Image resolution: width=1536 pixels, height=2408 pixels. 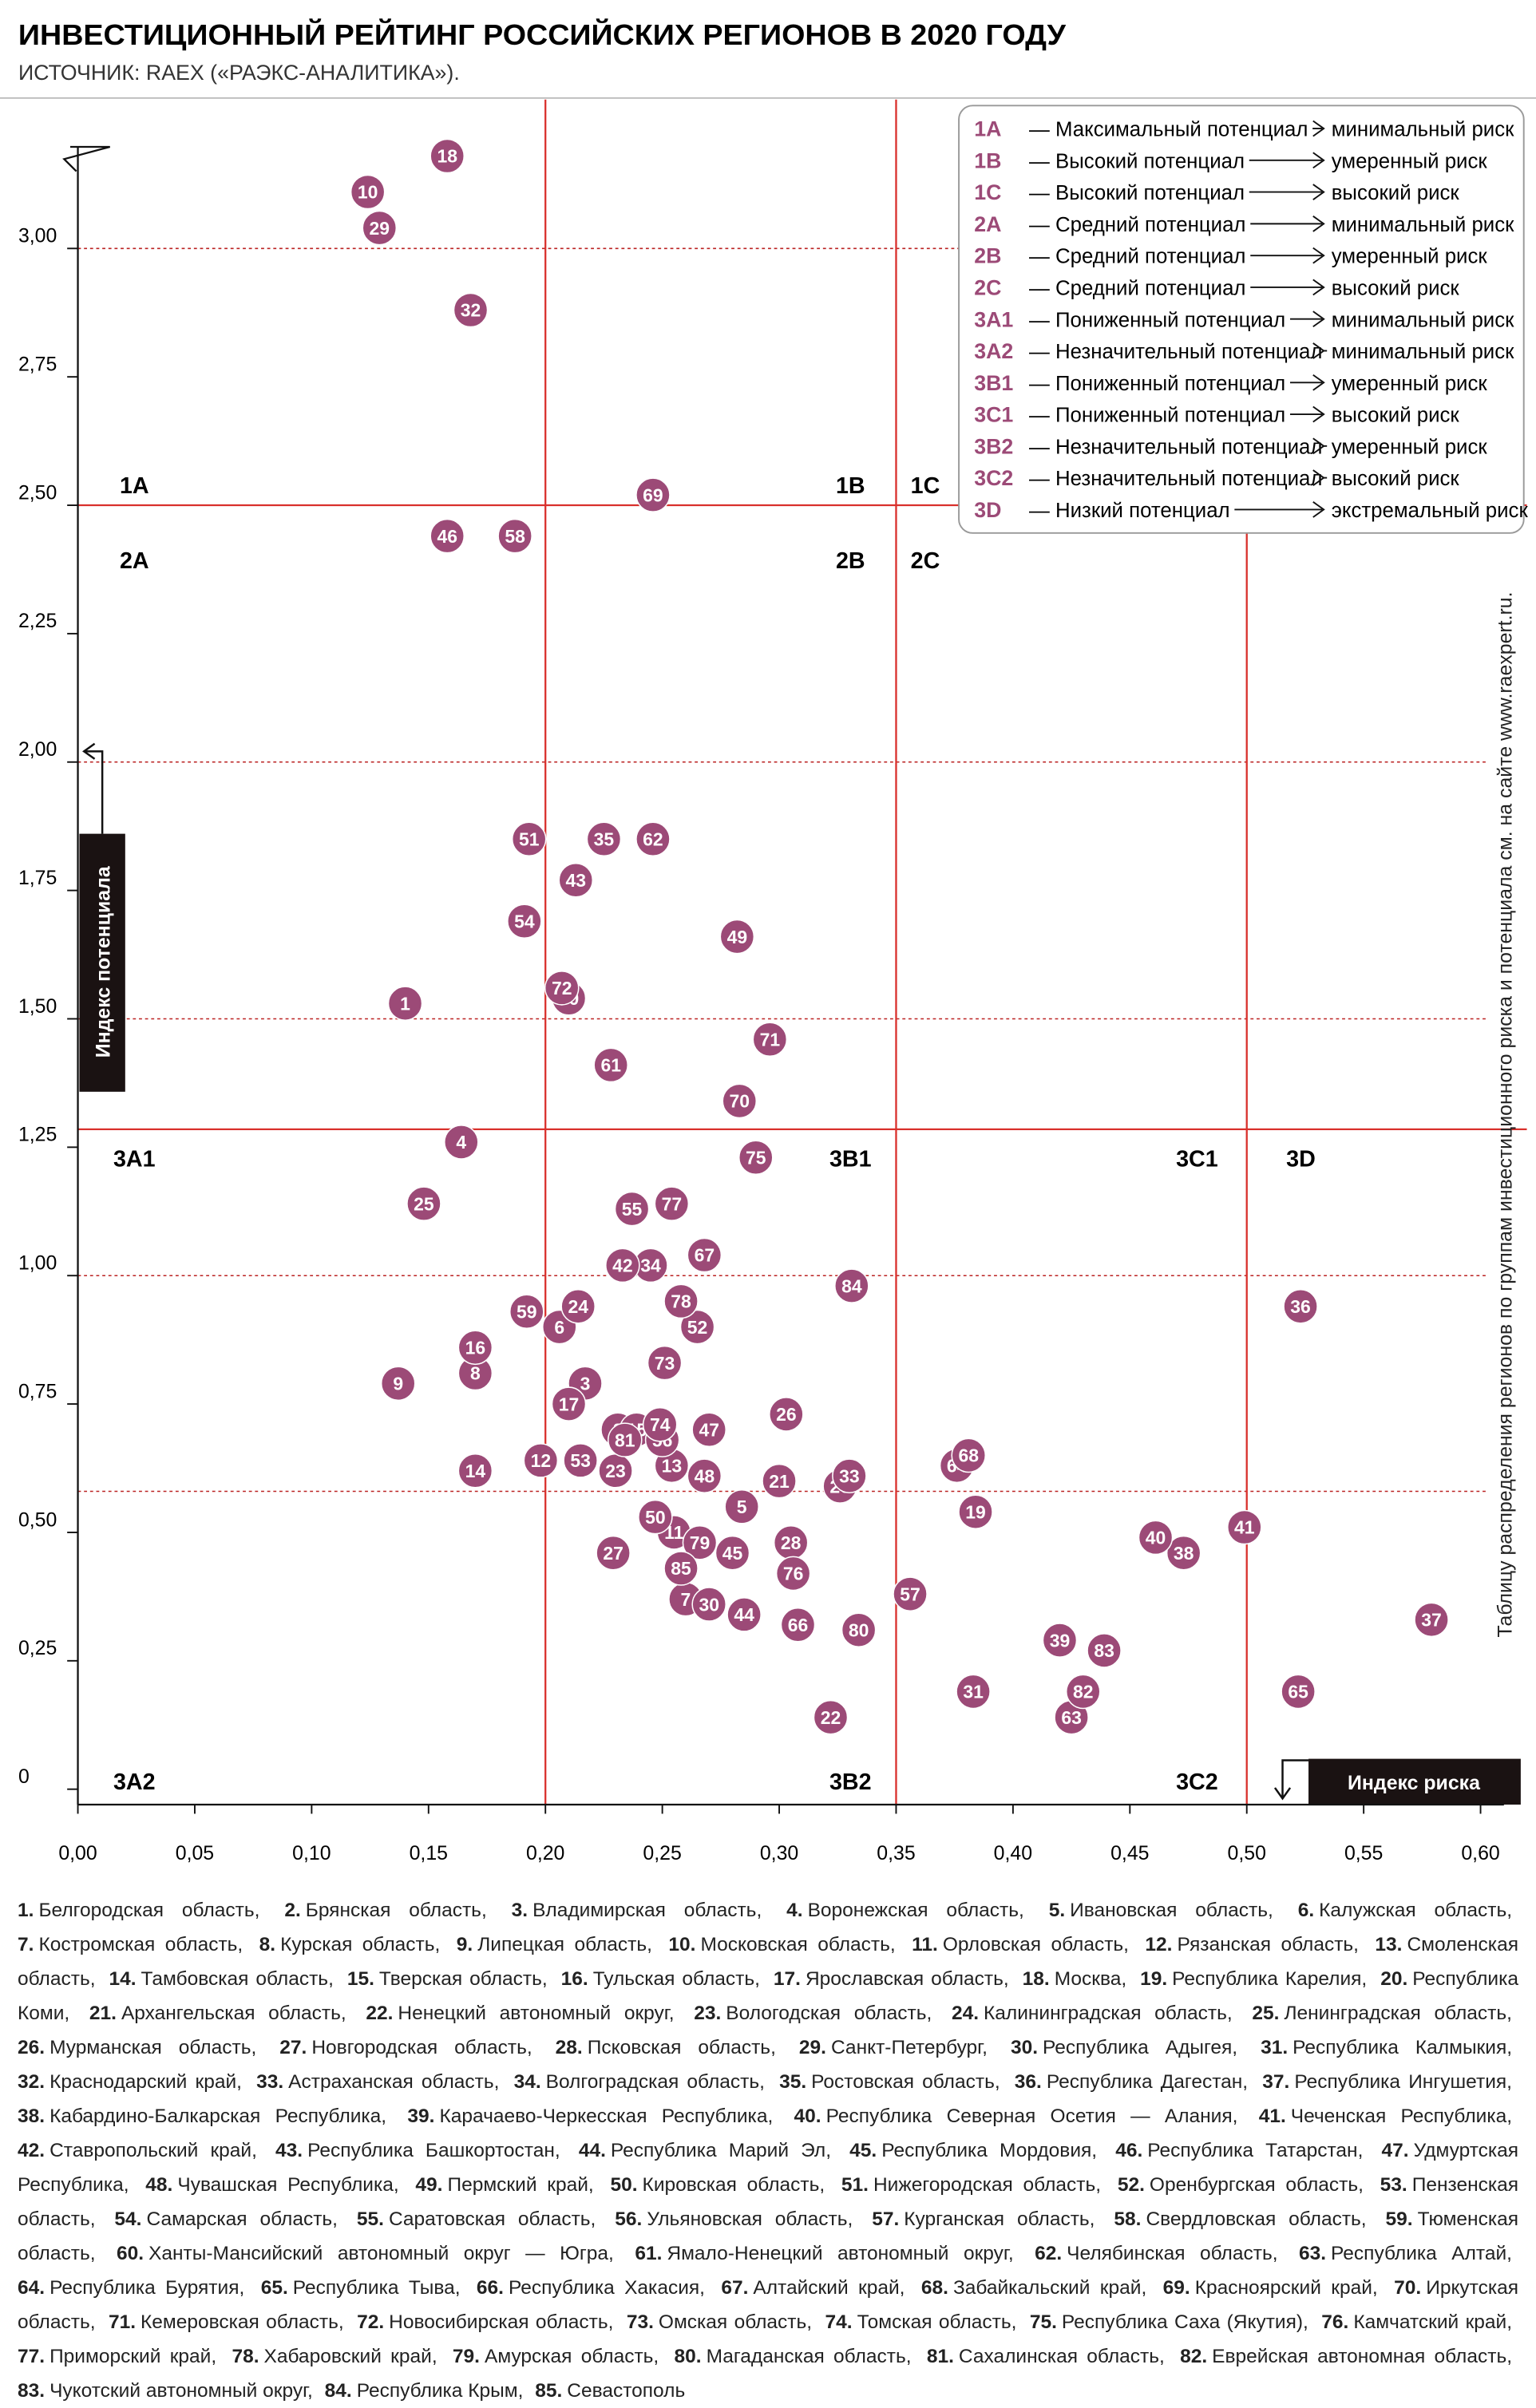 What do you see at coordinates (792, 1542) in the screenshot?
I see `point-label: 28` at bounding box center [792, 1542].